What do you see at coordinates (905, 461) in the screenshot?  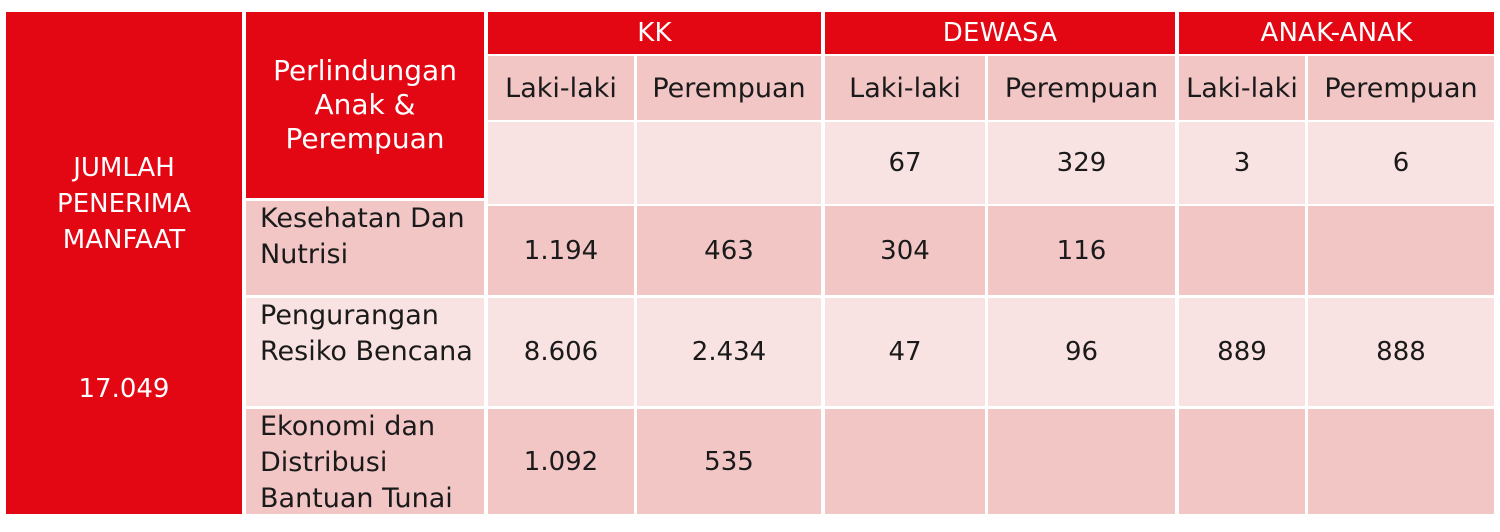 I see `cell-r3-c2` at bounding box center [905, 461].